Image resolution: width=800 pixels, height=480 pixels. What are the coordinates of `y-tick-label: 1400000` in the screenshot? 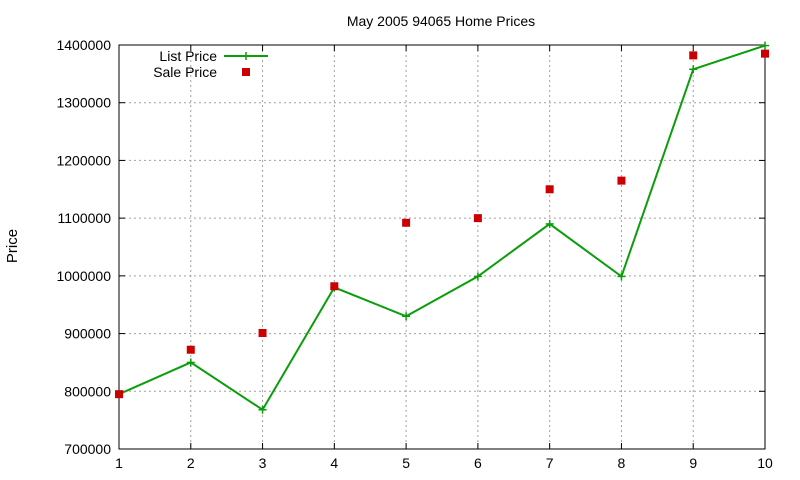 It's located at (83, 45).